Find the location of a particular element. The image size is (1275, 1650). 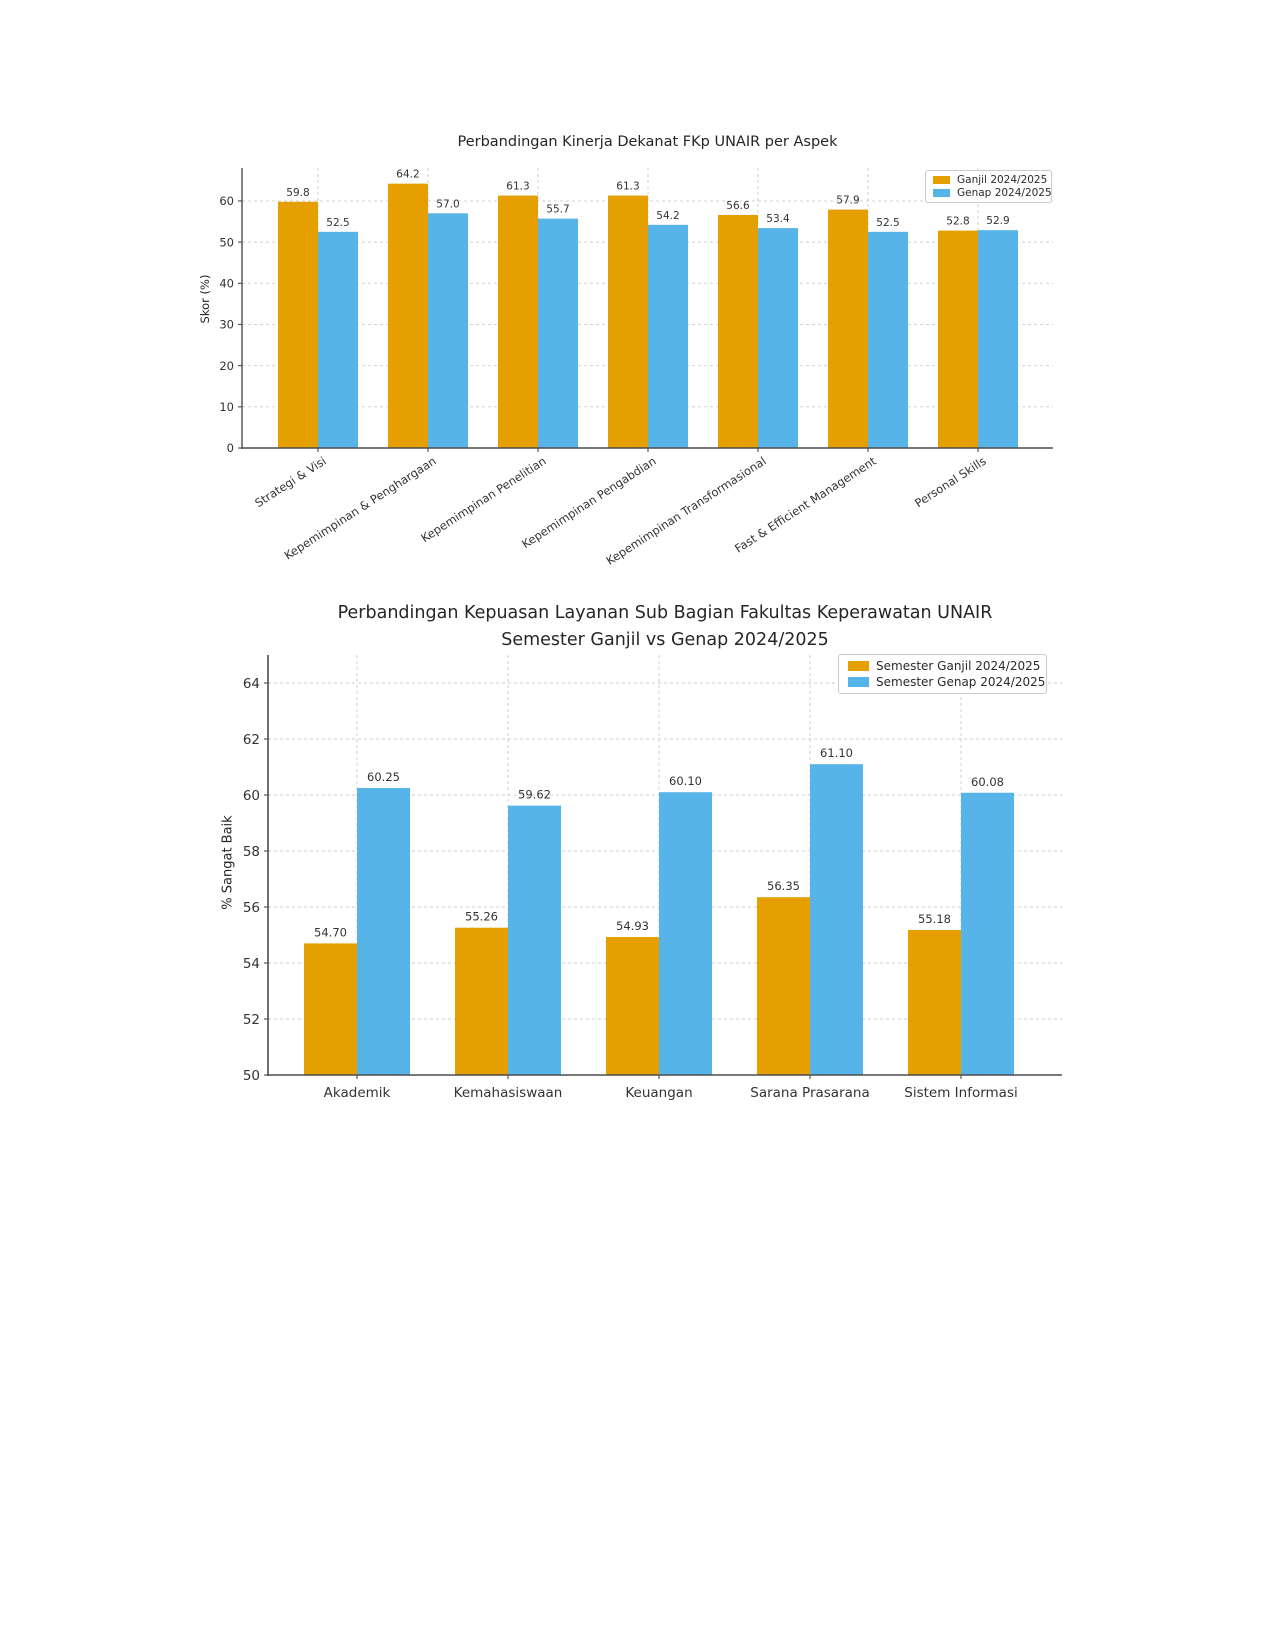

x-tick-label: Sarana Prasarana is located at coordinates (809, 1093).